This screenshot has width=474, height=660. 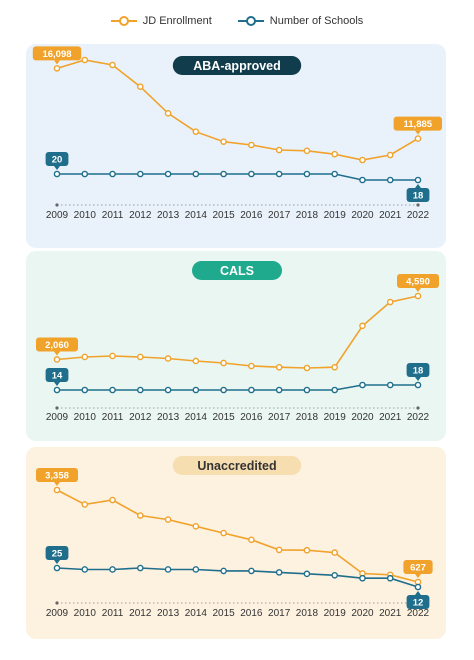 I want to click on legend: JD Enrollment Number of Schools, so click(x=237, y=21).